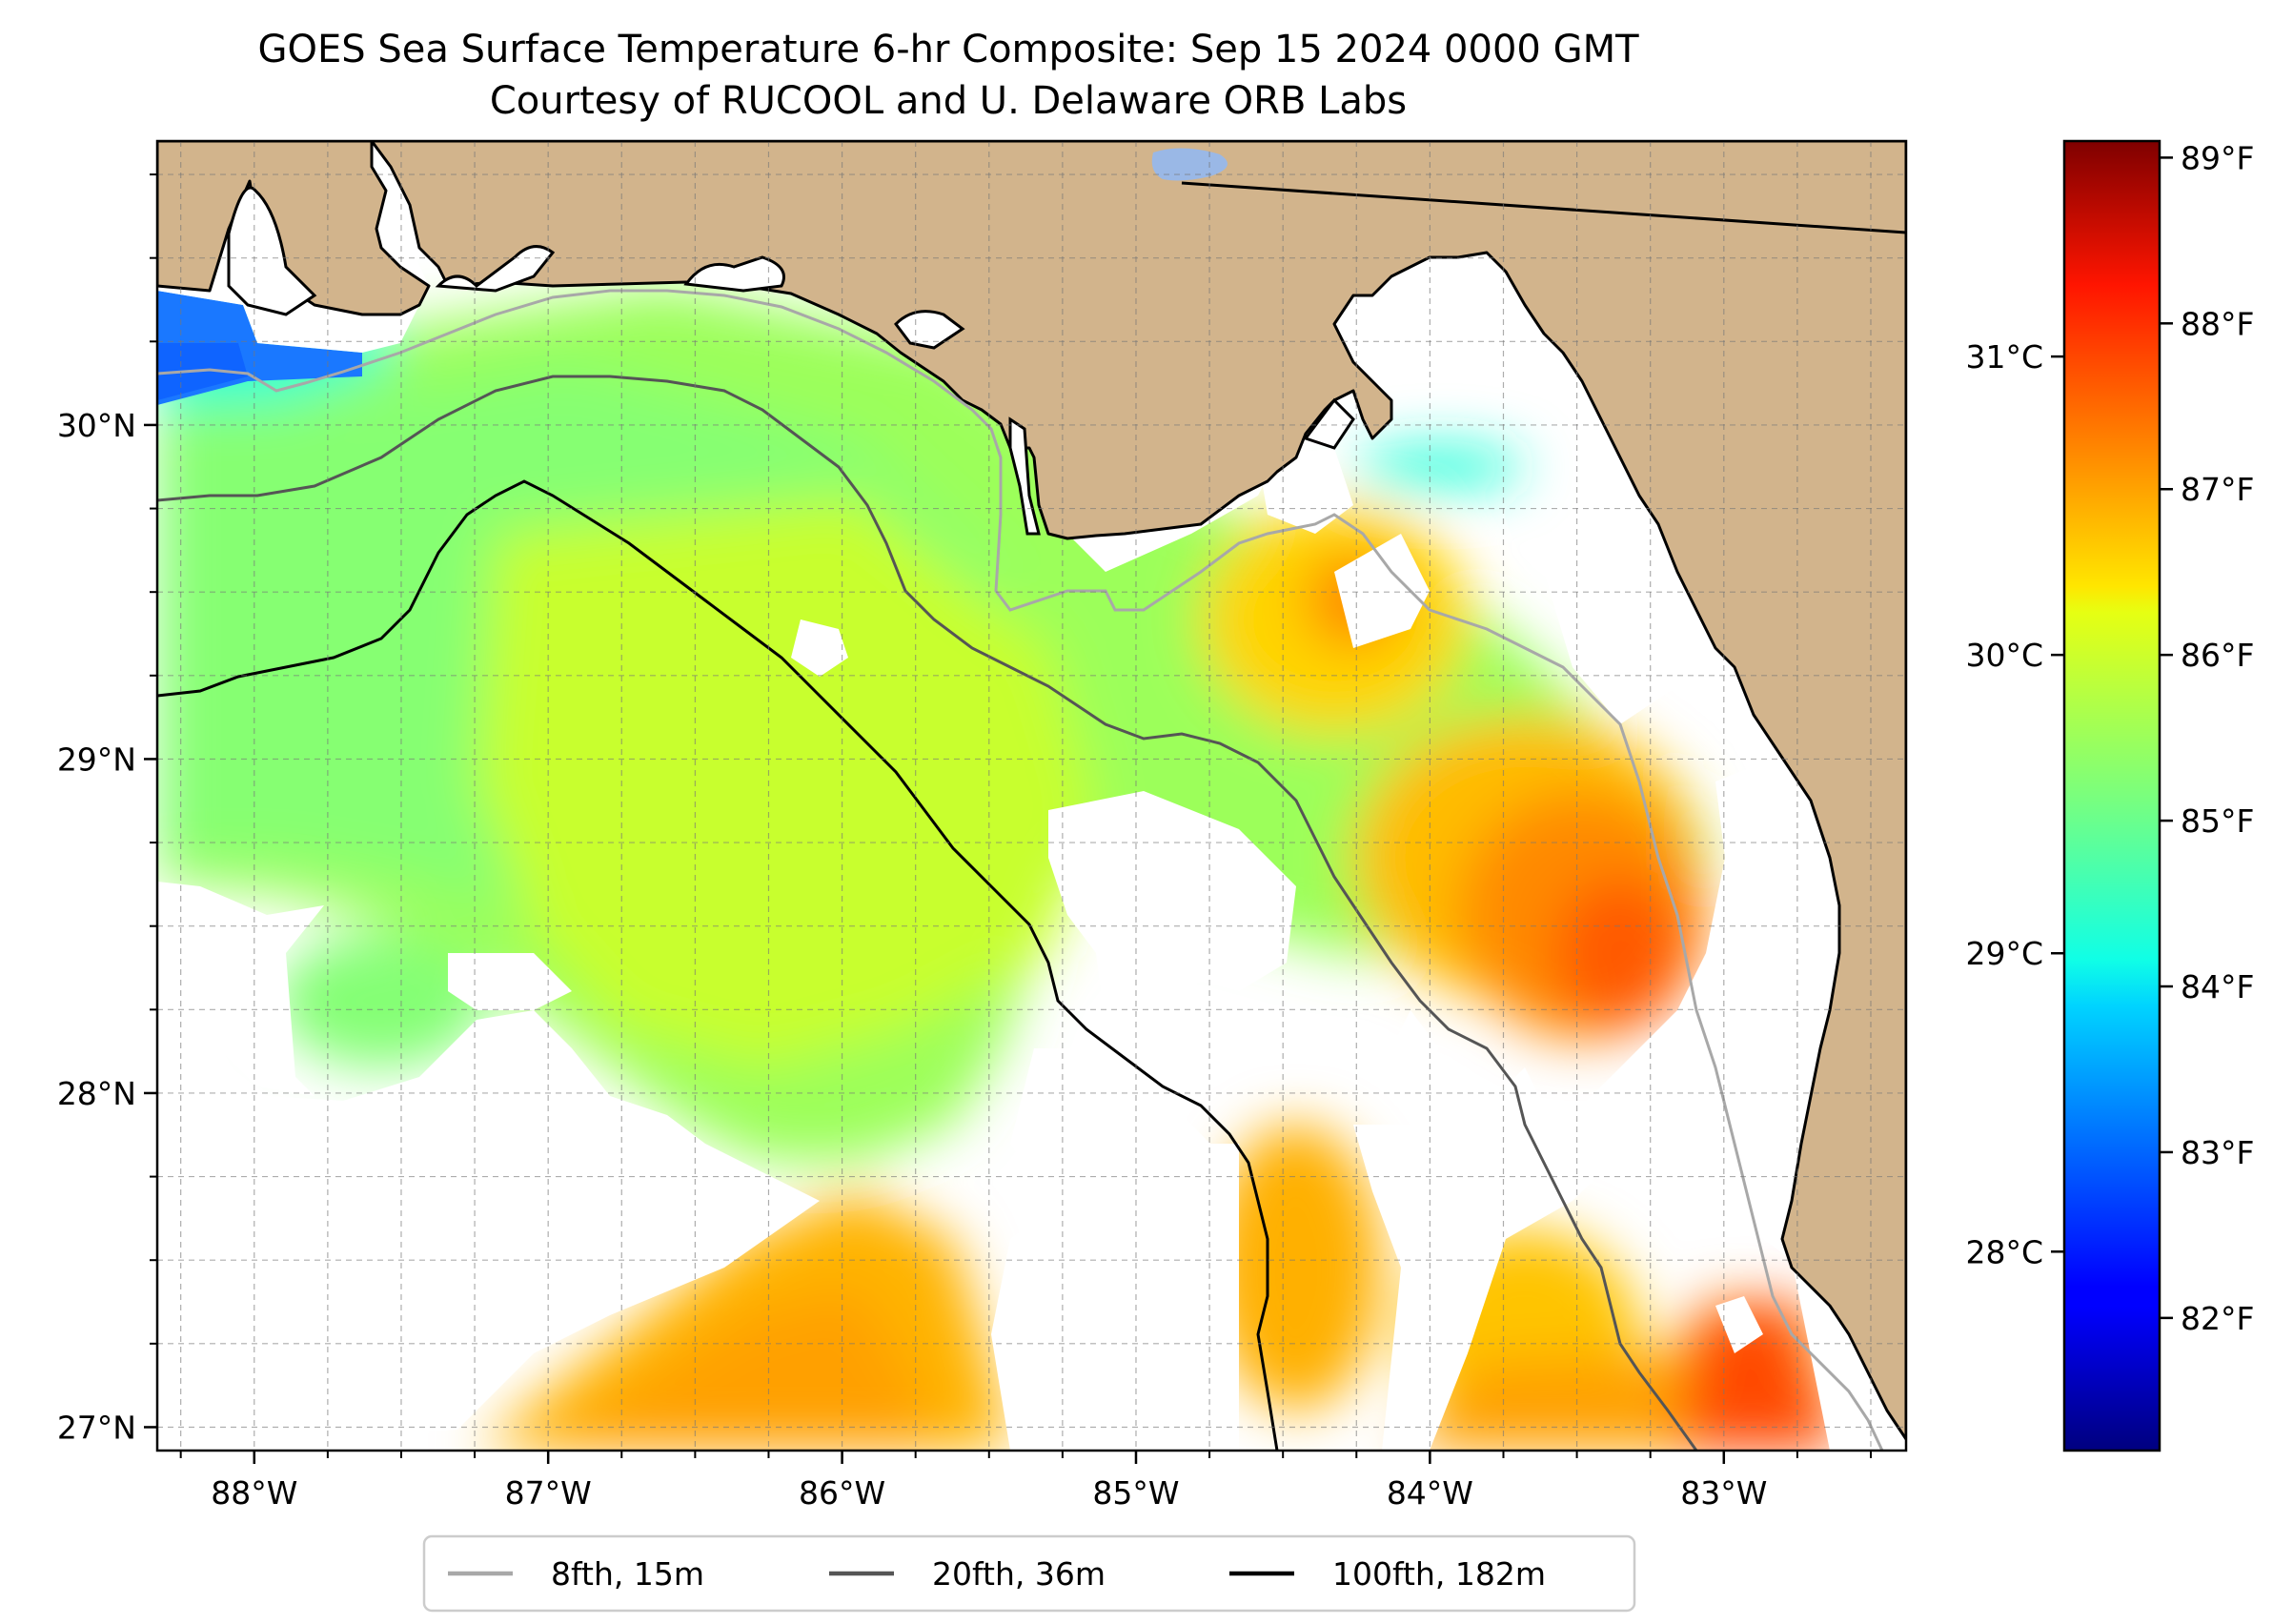  I want to click on colorbar-fahrenheit-ticks: 82°F 83°F 84°F 85°F 86°F 87°F 88°F 89°F, so click(2207, 738).